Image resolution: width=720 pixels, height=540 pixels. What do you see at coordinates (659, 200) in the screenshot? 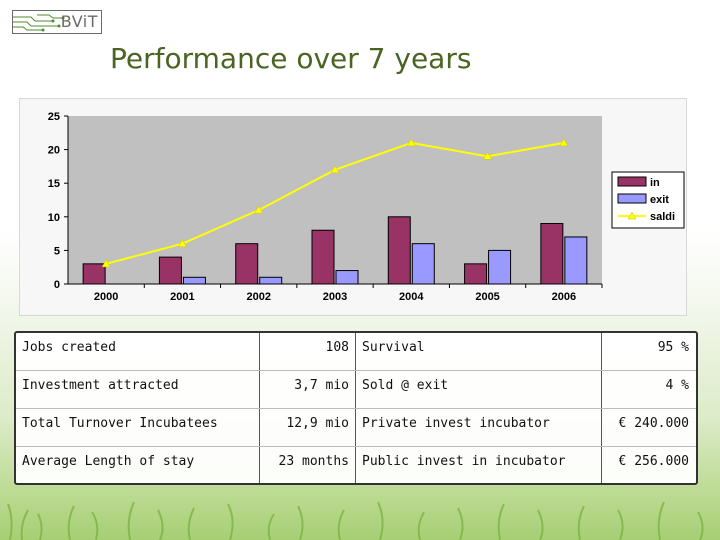
I see `legend-label: exit` at bounding box center [659, 200].